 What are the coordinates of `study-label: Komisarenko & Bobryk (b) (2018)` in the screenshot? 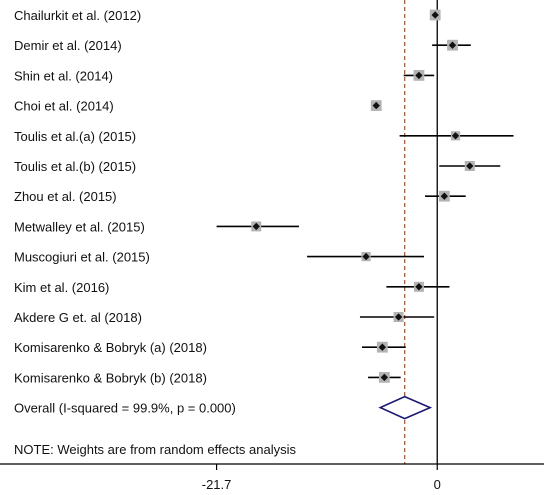 It's located at (110, 377).